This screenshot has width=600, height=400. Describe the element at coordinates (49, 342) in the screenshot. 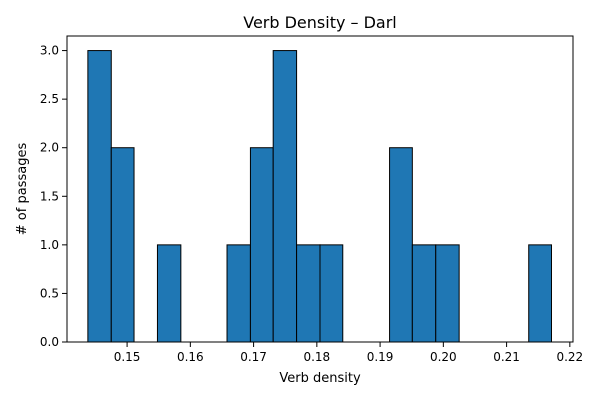

I see `y-tick-label: 0.0` at that location.